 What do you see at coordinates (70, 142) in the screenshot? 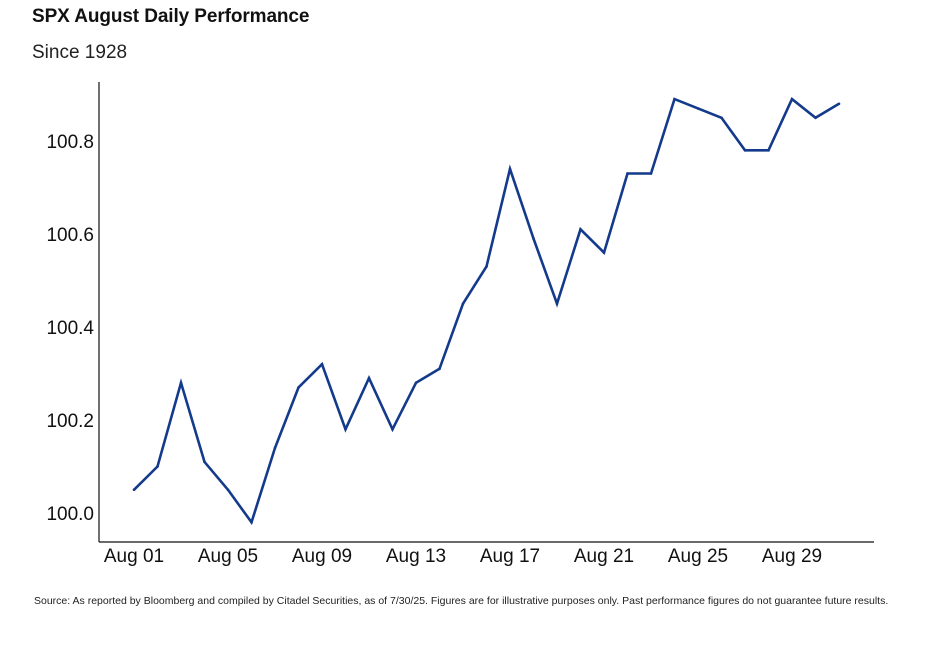
I see `y-tick-label: 100.8` at bounding box center [70, 142].